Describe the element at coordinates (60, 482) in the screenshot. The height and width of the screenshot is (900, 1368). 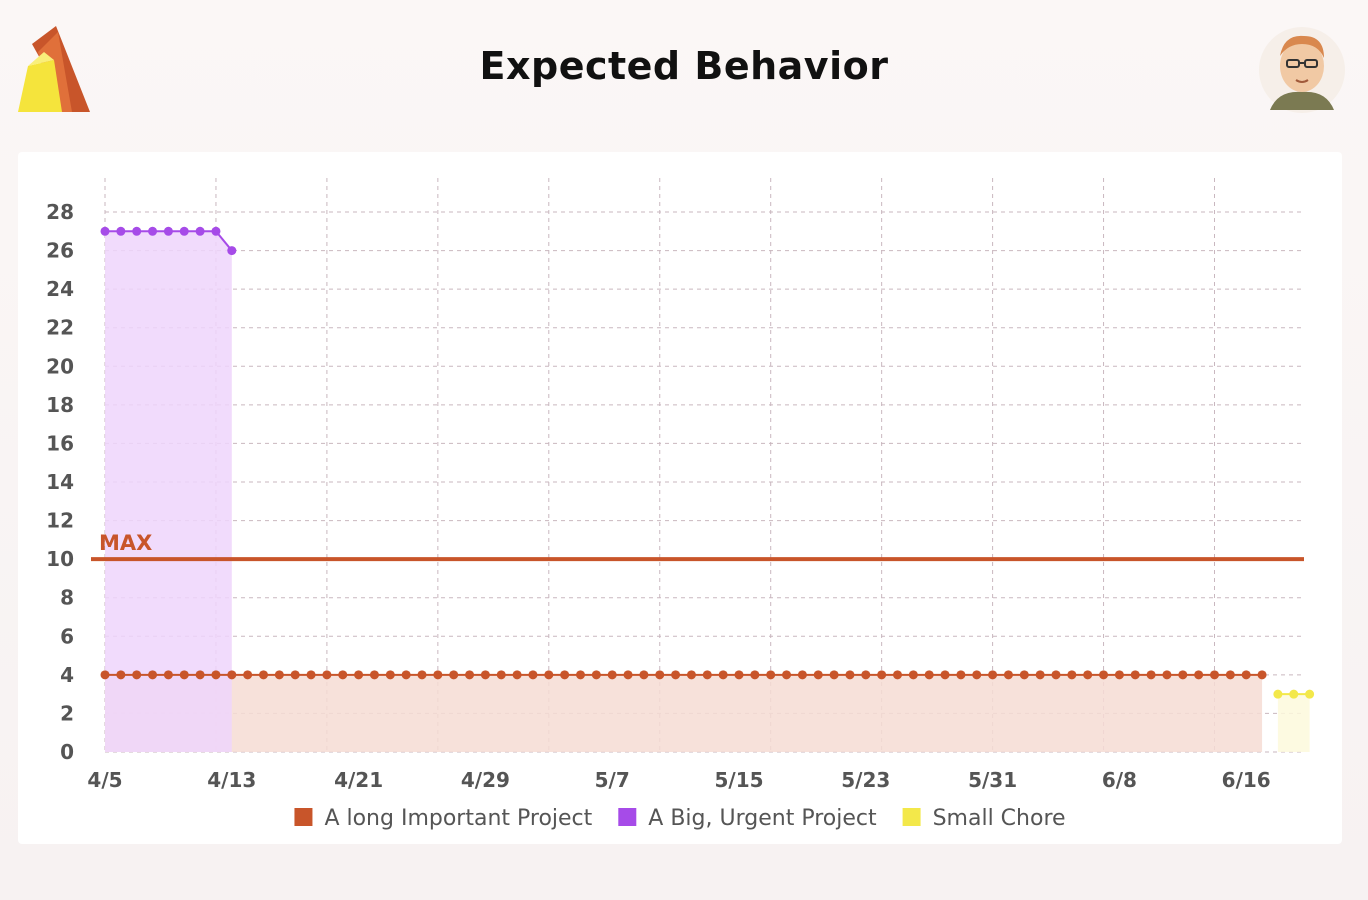
I see `y-tick-label: 14` at that location.